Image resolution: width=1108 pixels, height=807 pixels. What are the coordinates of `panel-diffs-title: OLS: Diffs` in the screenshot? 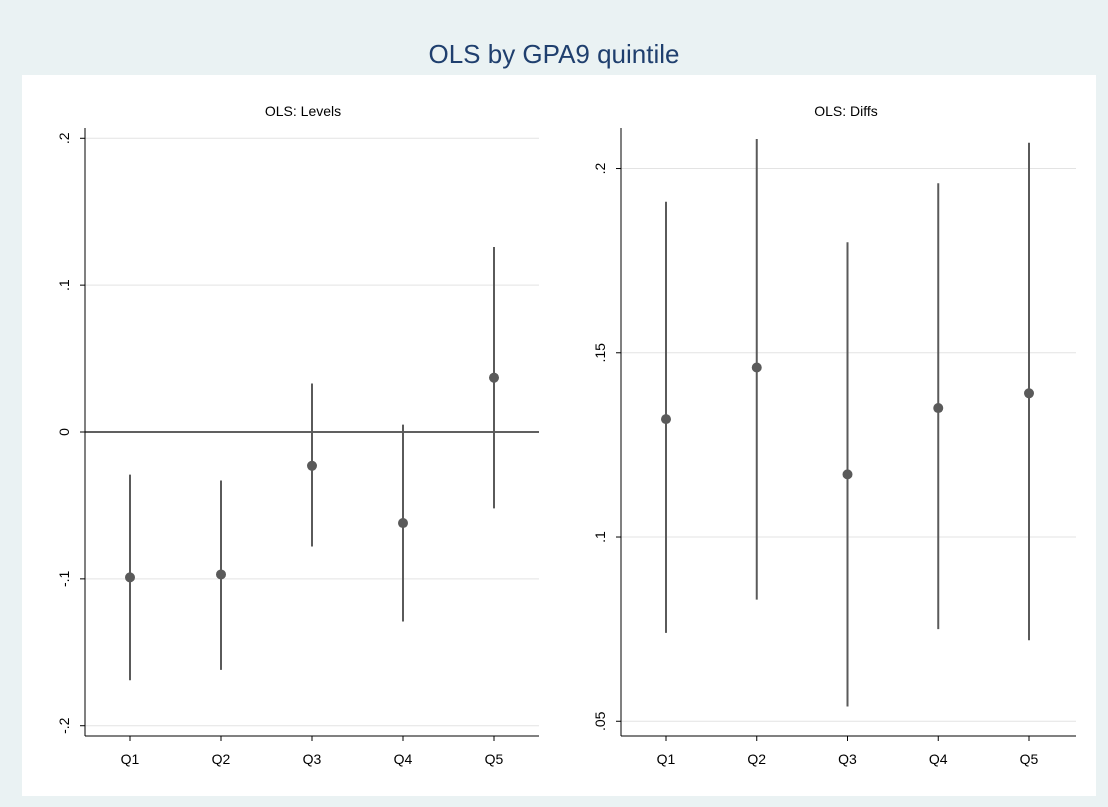 It's located at (846, 111).